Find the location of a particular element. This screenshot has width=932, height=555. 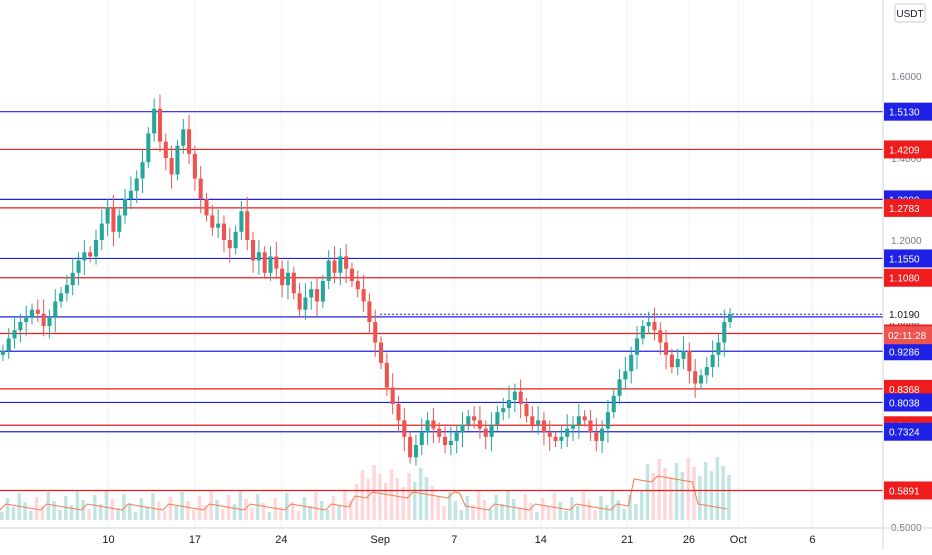

level-label: 1.2783 is located at coordinates (904, 209).